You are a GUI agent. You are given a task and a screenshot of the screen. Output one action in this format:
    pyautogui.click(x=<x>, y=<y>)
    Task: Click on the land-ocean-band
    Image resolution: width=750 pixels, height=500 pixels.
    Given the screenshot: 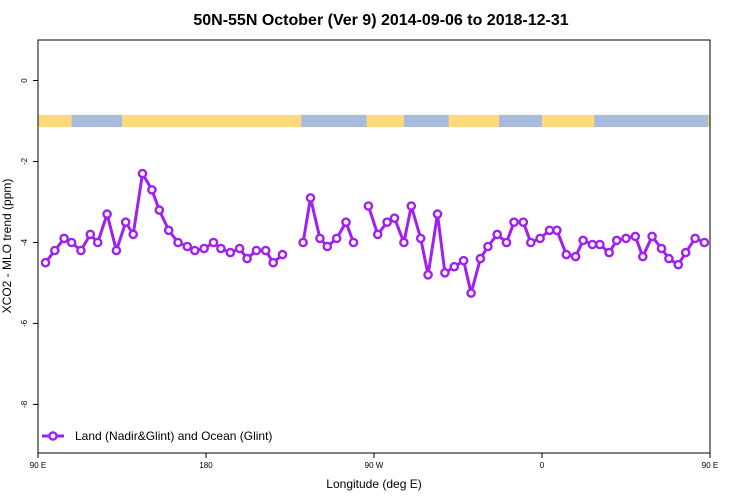 What is the action you would take?
    pyautogui.click(x=374, y=121)
    